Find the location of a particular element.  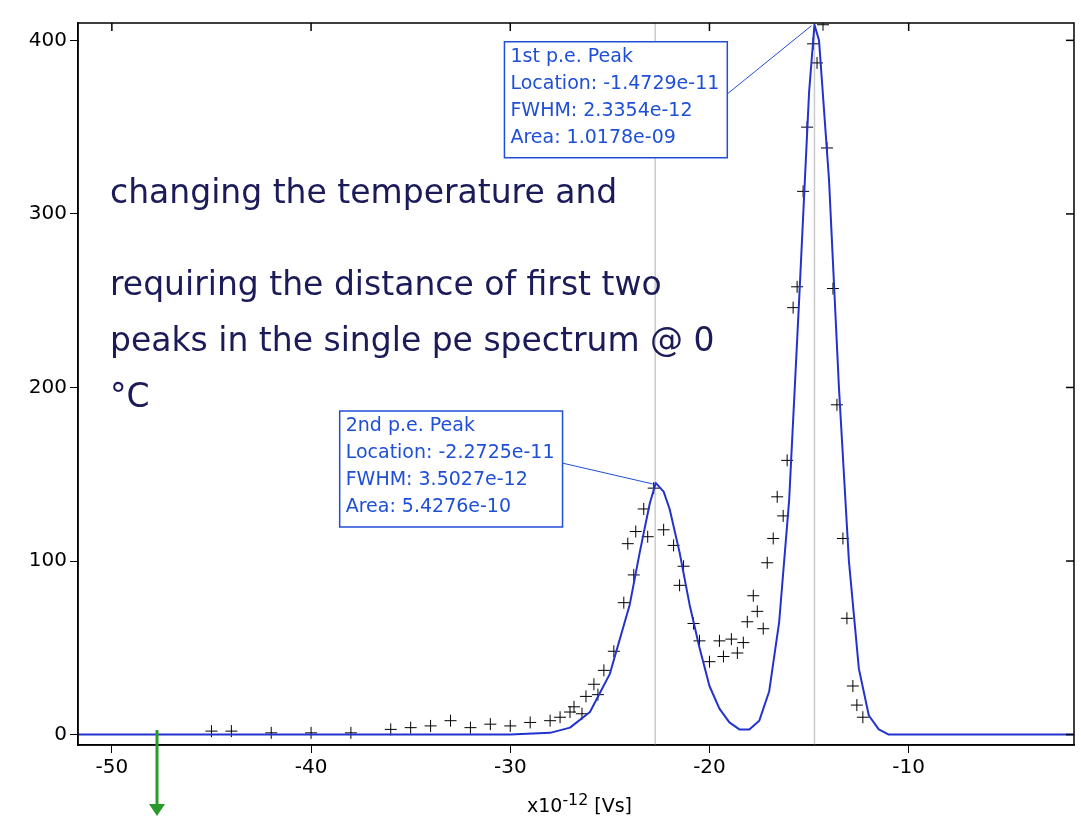

x-tick-label: -30 is located at coordinates (510, 766).